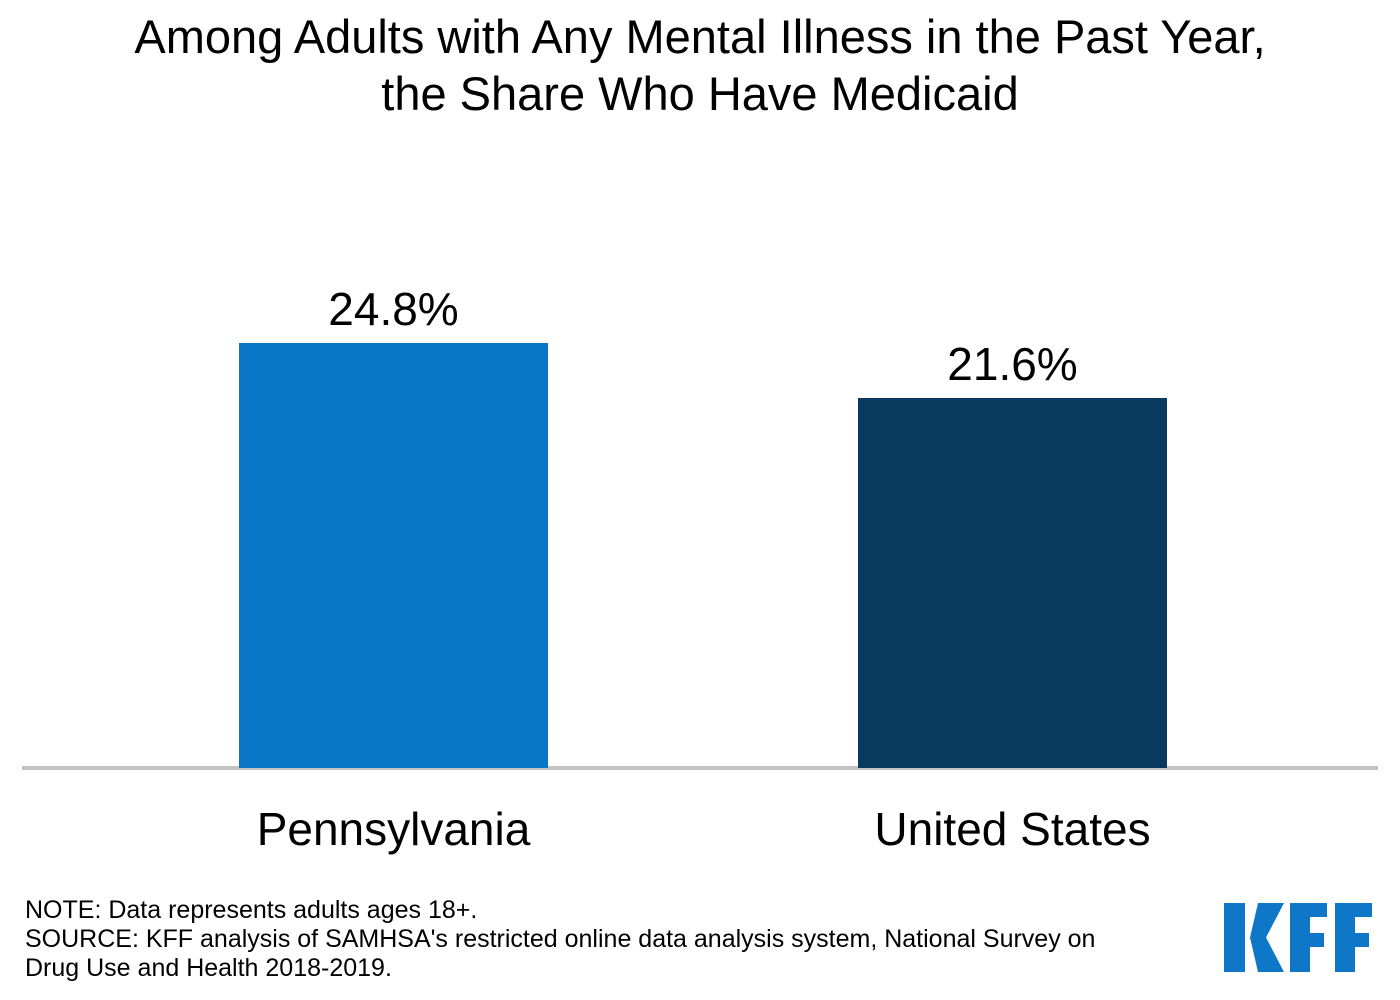 Image resolution: width=1400 pixels, height=1000 pixels. Describe the element at coordinates (393, 829) in the screenshot. I see `category-label-pennsylvania: Pennsylvania` at that location.